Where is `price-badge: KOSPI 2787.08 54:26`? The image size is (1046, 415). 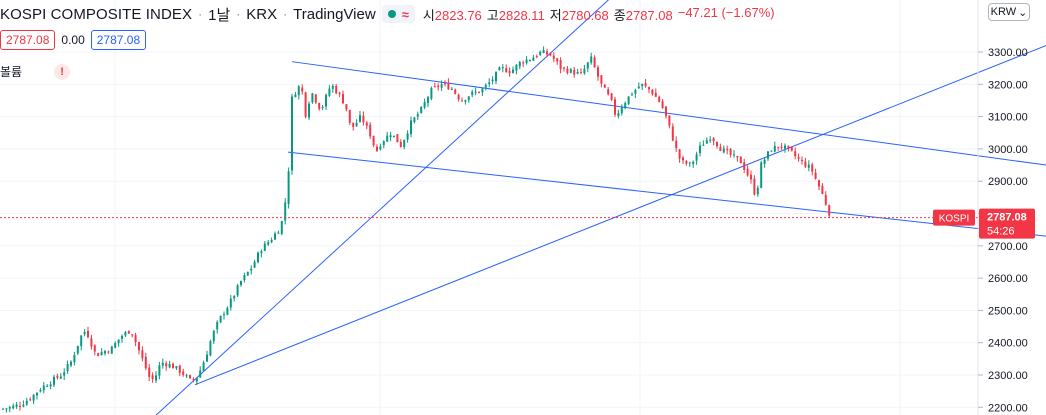
price-badge: KOSPI 2787.08 54:26 is located at coordinates (984, 223).